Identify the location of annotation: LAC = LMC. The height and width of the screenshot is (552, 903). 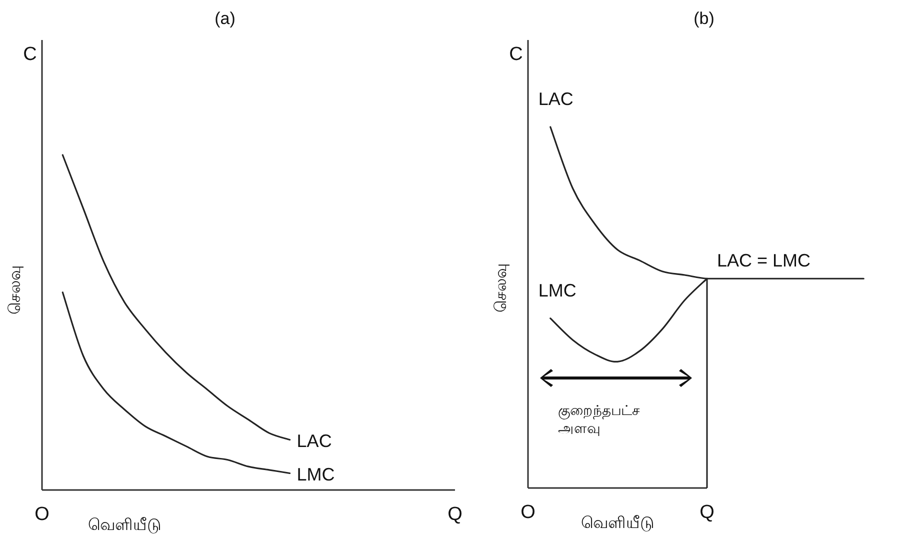
(764, 260).